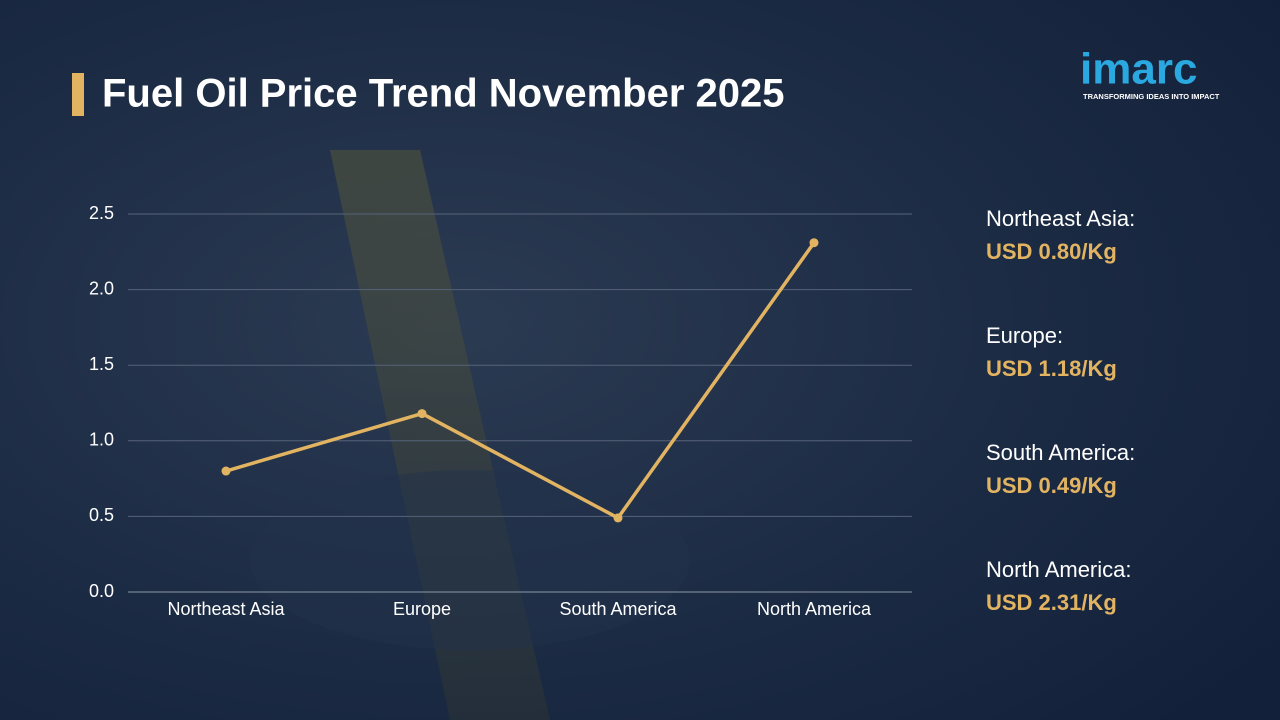 The width and height of the screenshot is (1280, 720). Describe the element at coordinates (101, 364) in the screenshot. I see `y-tick-label: 1.5` at that location.